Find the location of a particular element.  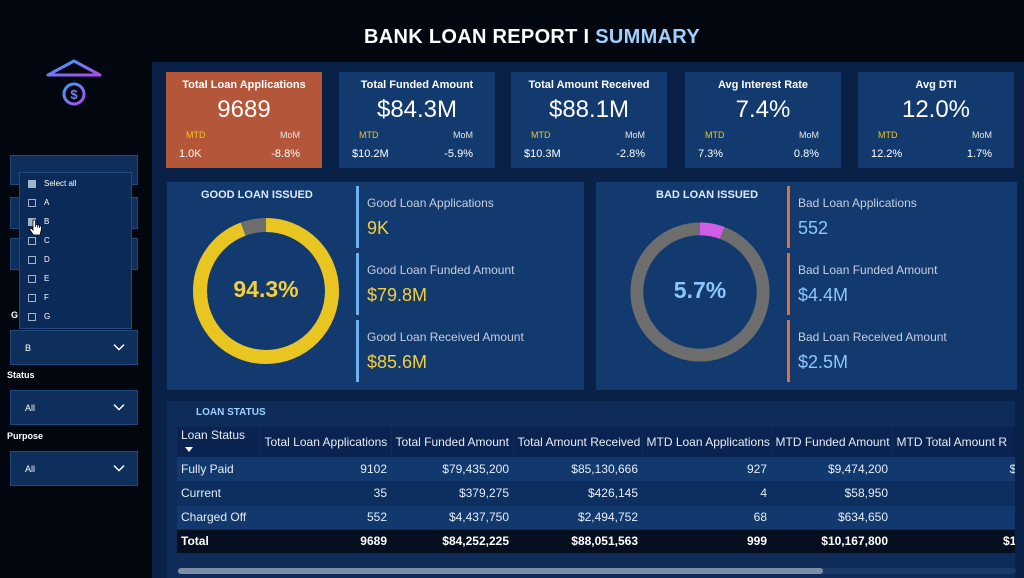

good-loan-applications: Good Loan Applications 9K is located at coordinates (466, 218).